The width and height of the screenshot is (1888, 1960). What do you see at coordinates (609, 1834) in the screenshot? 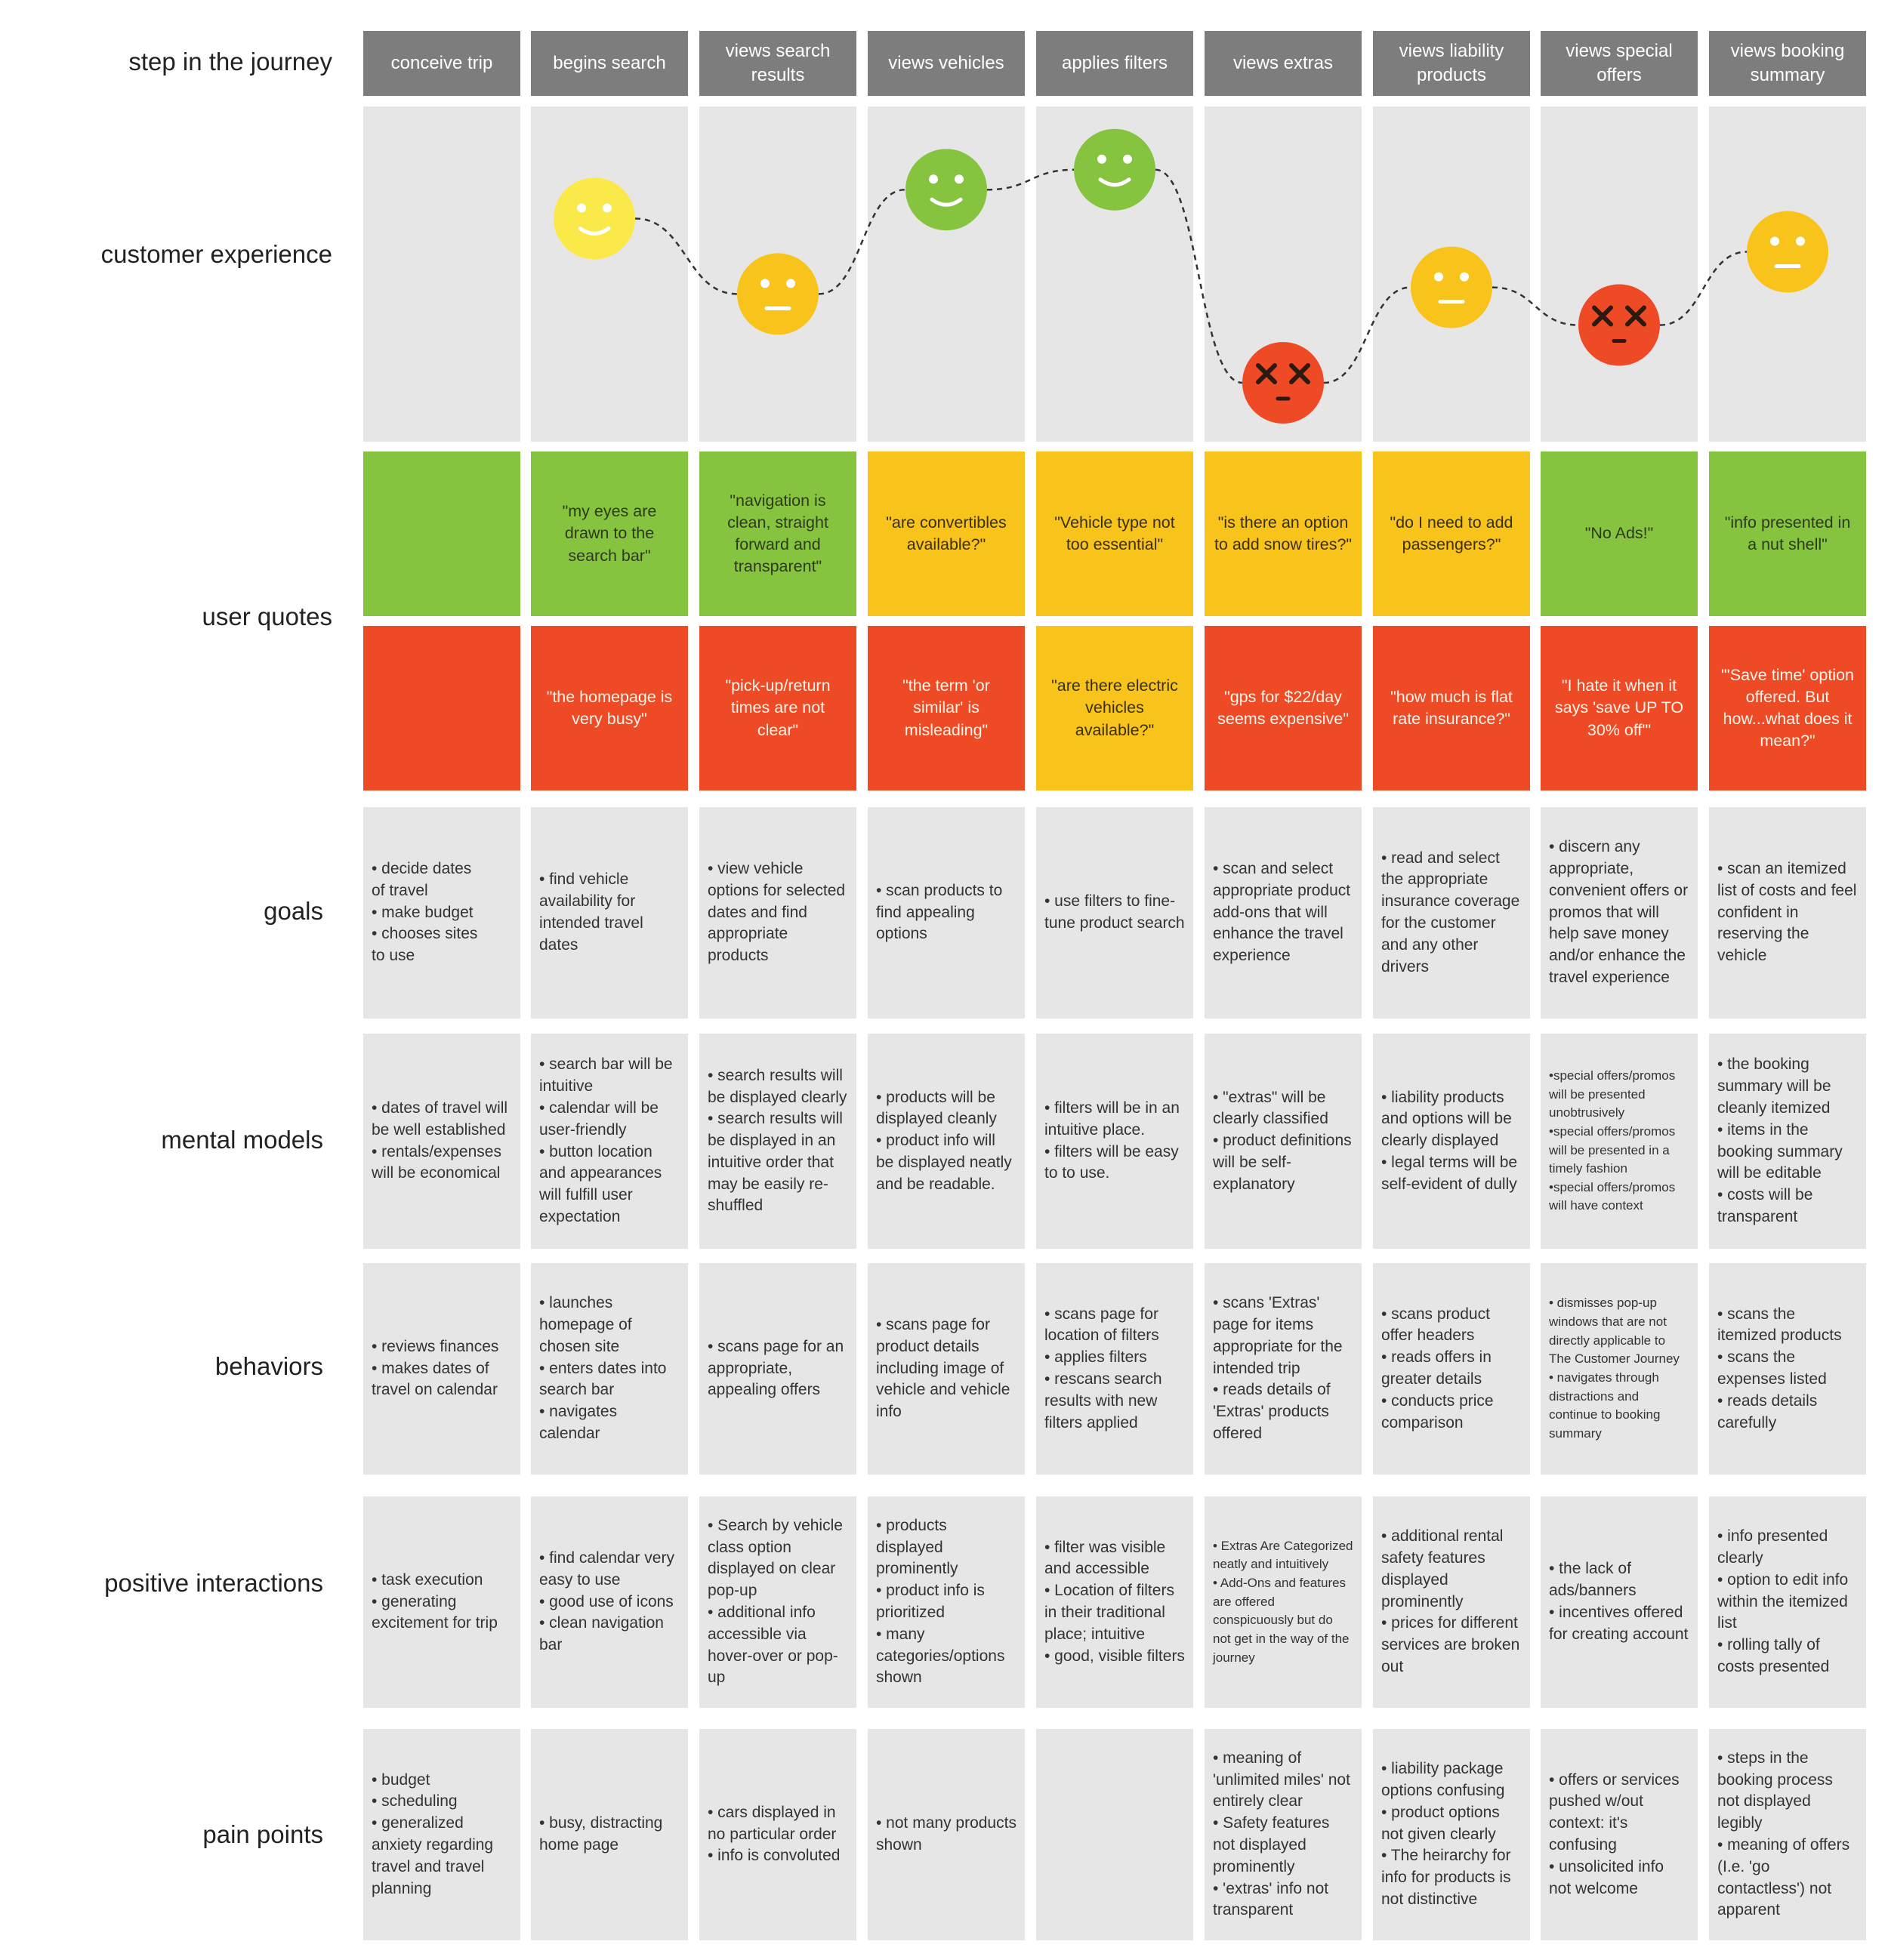
I see `pain-point-cell: • busy, distracting home page` at bounding box center [609, 1834].